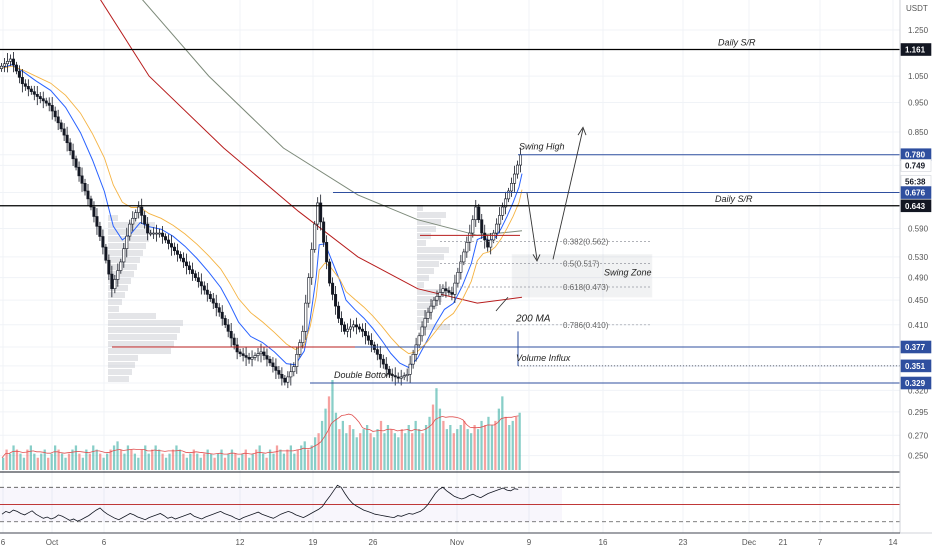 This screenshot has width=932, height=550. Describe the element at coordinates (532, 226) in the screenshot. I see `down-arrow-line` at that location.